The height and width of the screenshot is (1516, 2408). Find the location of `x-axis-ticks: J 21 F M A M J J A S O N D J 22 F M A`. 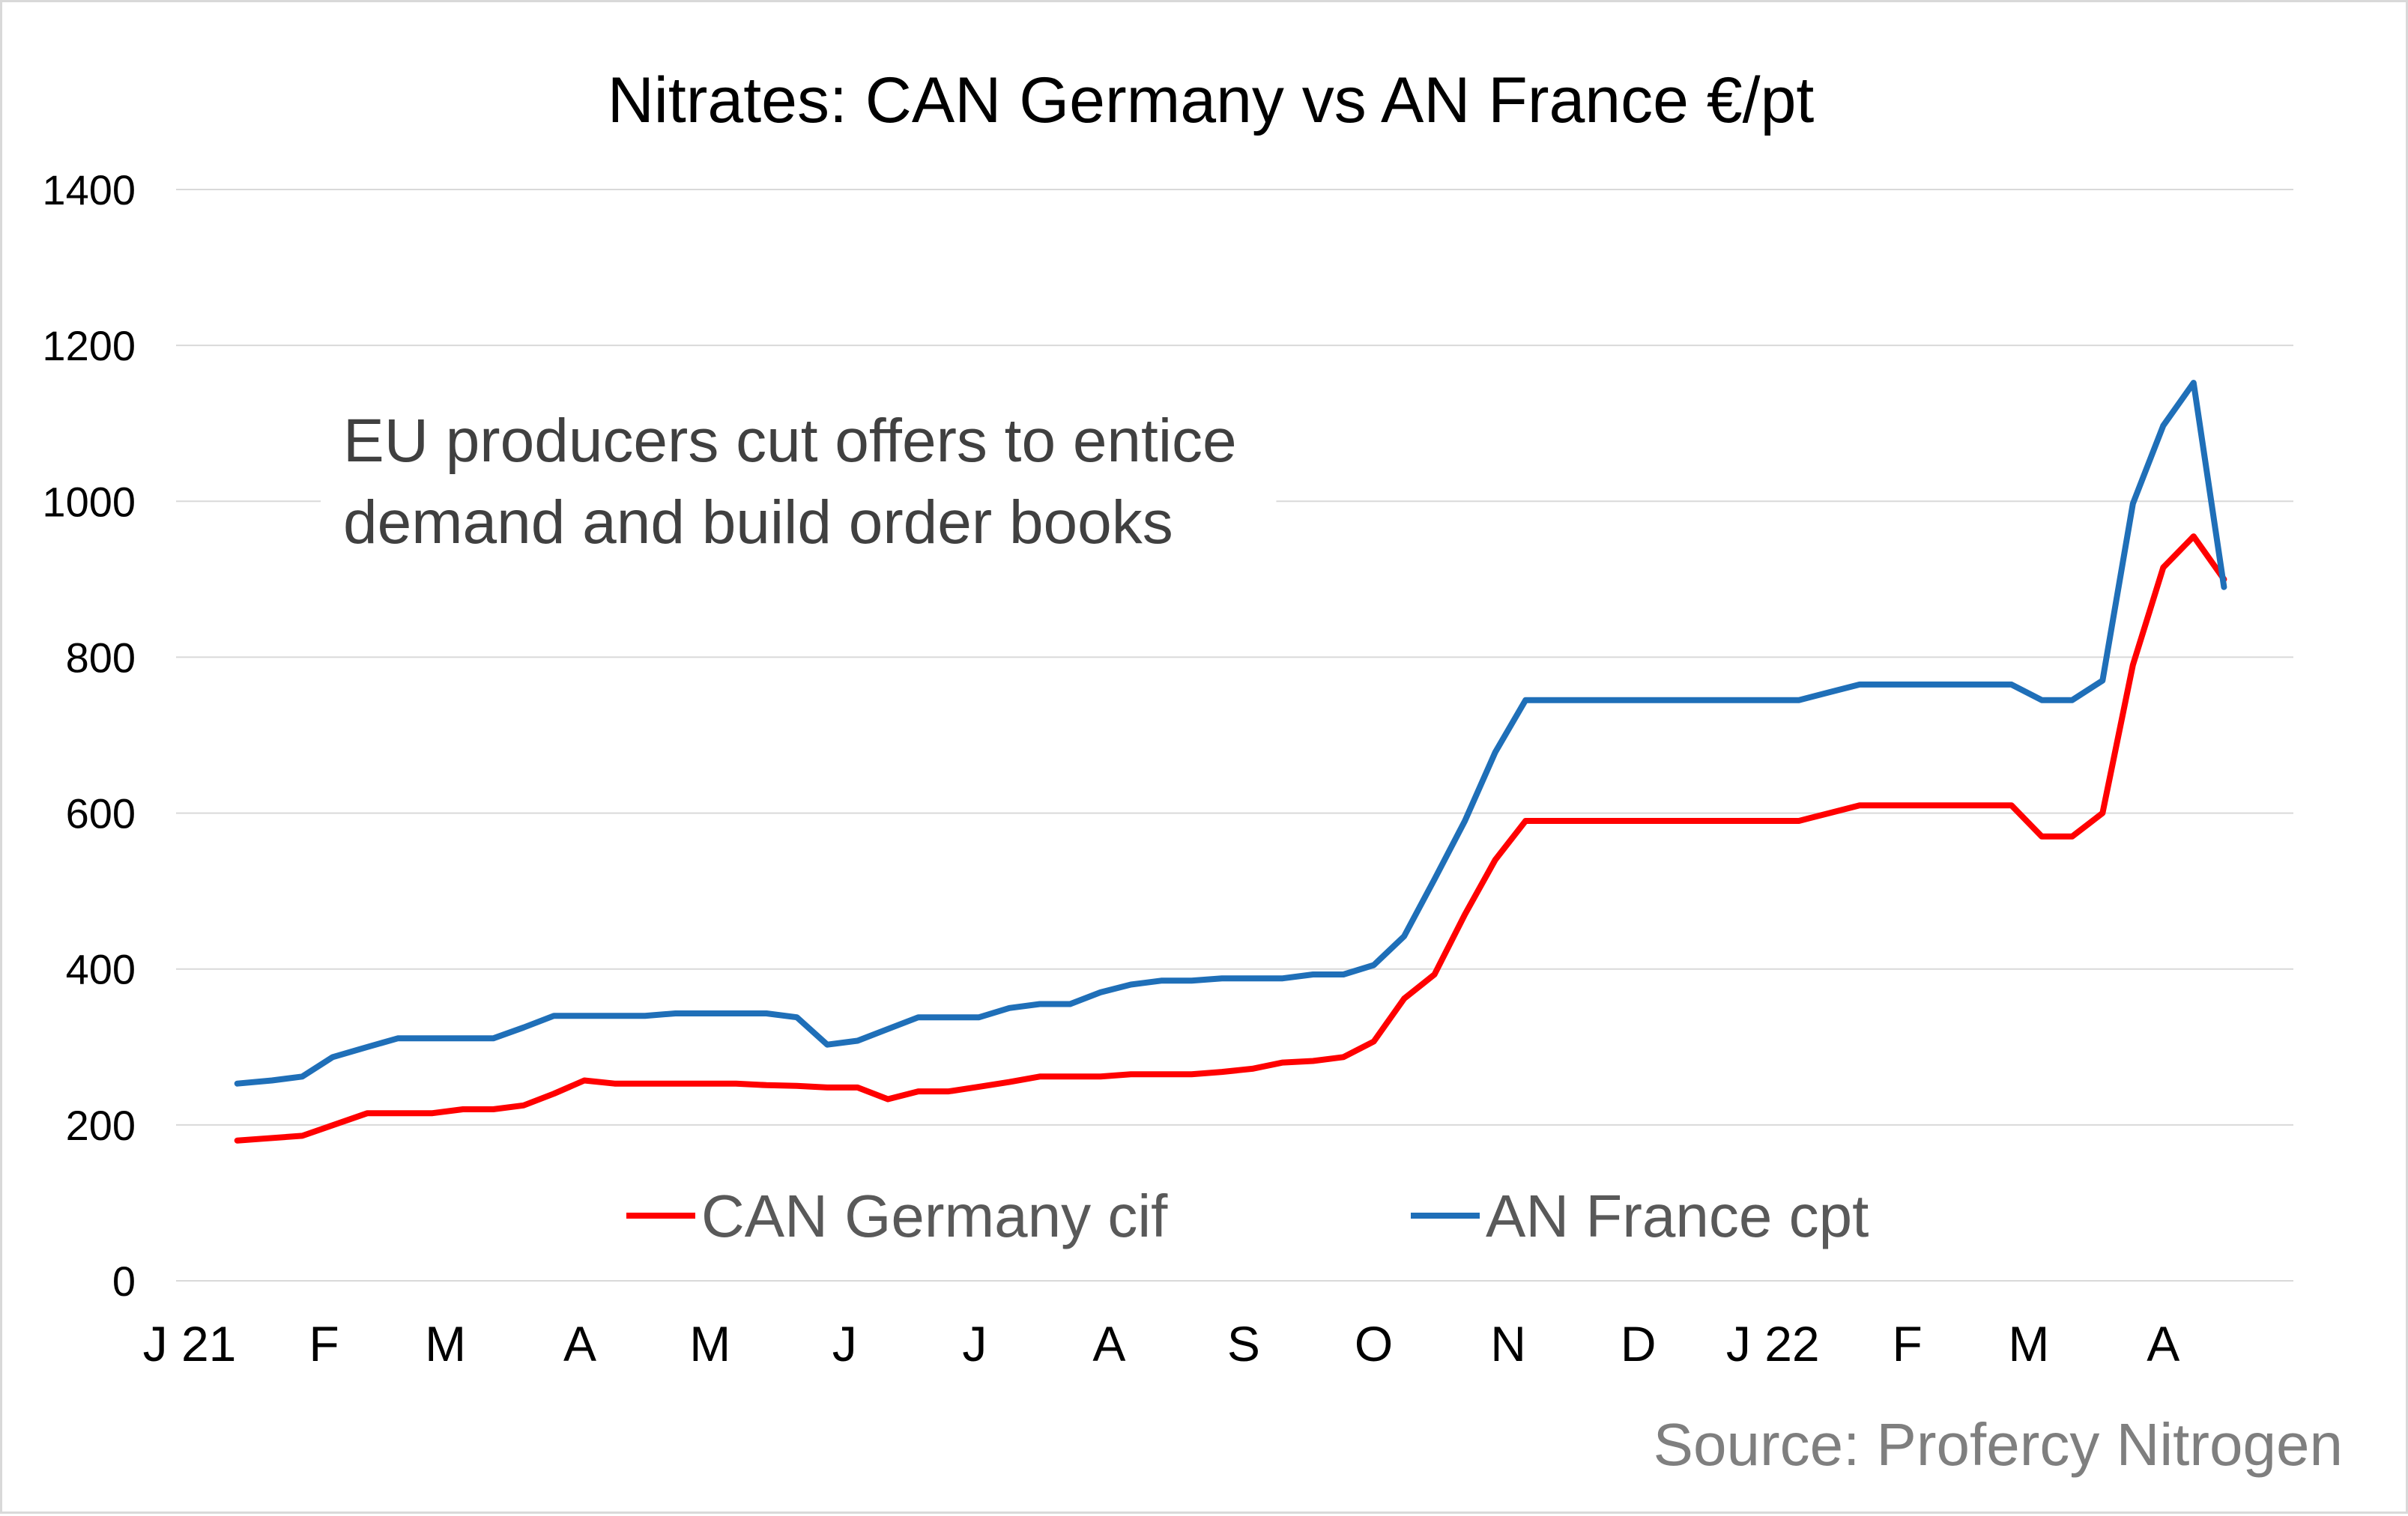

x-axis-ticks: J 21 F M A M J J A S O N D J 22 F M A is located at coordinates (1161, 1343).